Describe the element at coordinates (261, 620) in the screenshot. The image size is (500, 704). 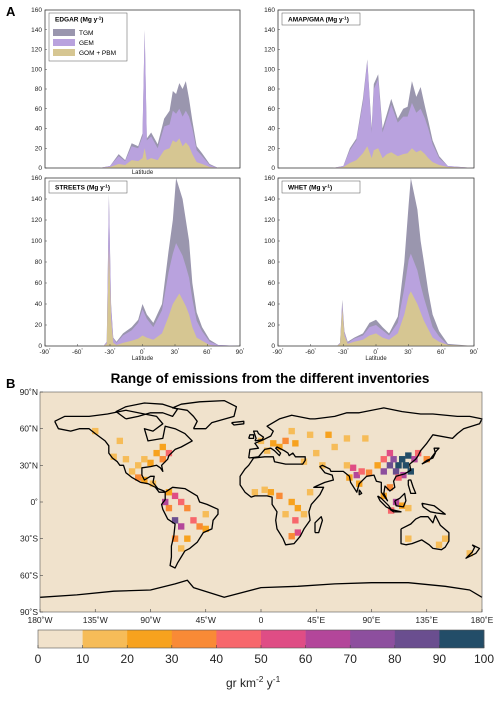
I see `map-x-tick-label: 0` at that location.